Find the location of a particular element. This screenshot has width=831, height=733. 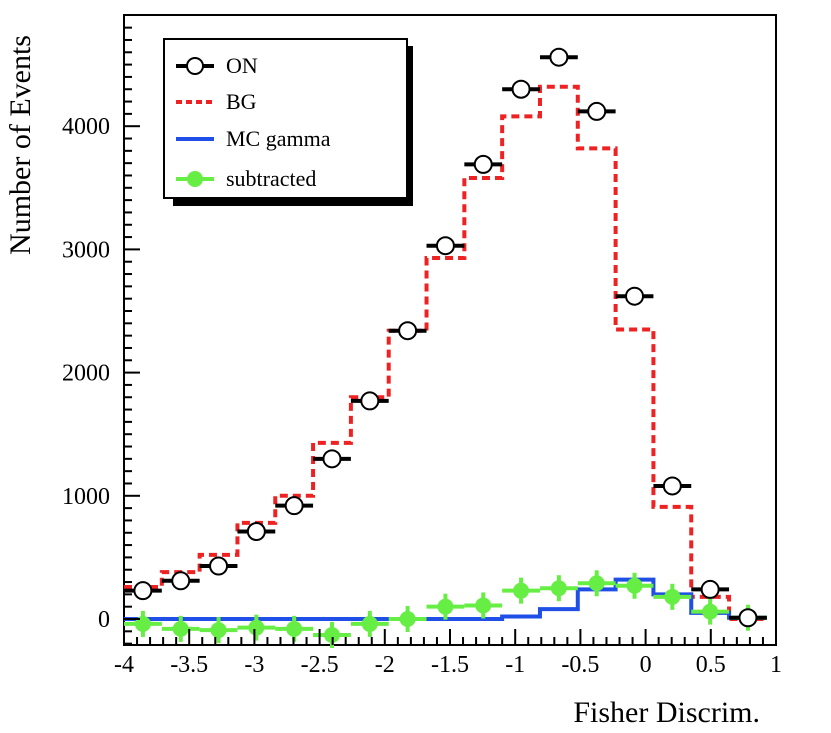

y-tick-label: 0 is located at coordinates (104, 620).